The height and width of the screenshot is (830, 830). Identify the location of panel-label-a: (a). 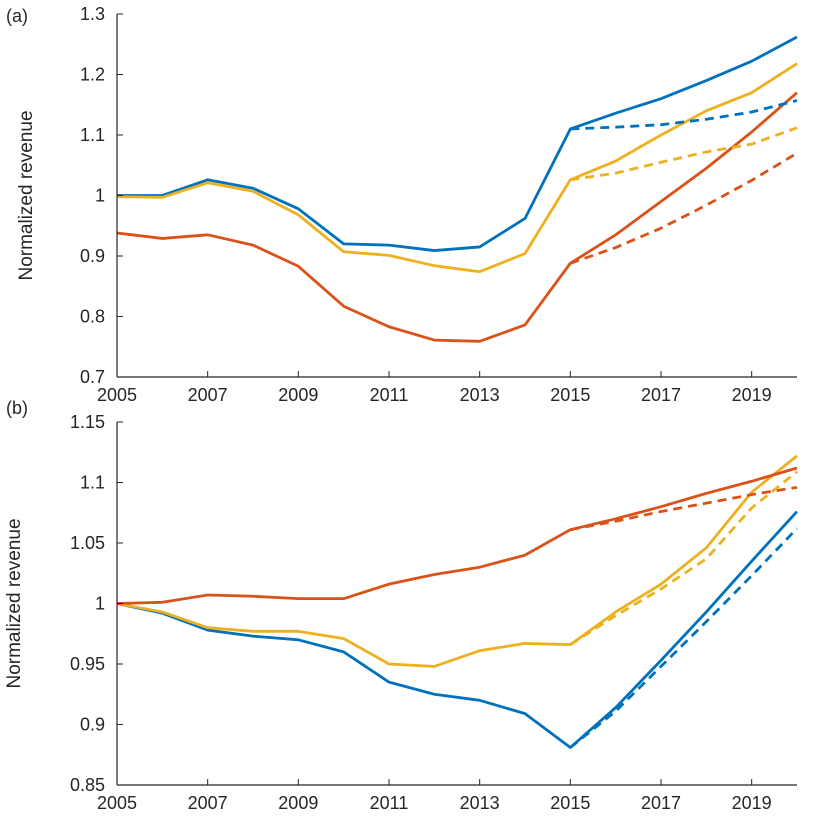
(17, 16).